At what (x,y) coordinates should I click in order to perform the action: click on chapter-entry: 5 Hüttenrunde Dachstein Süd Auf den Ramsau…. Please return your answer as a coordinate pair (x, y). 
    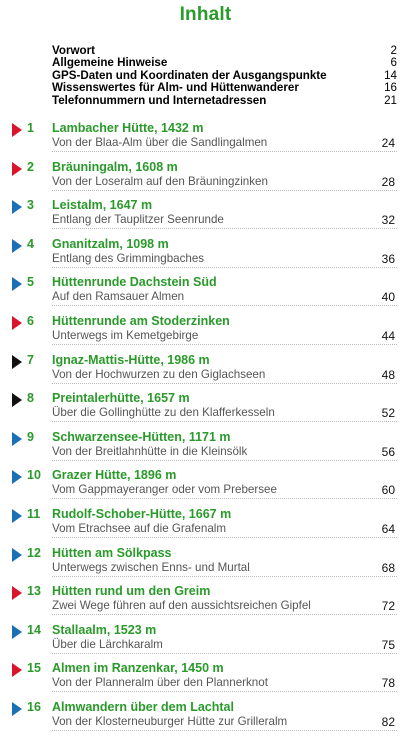
    Looking at the image, I should click on (205, 294).